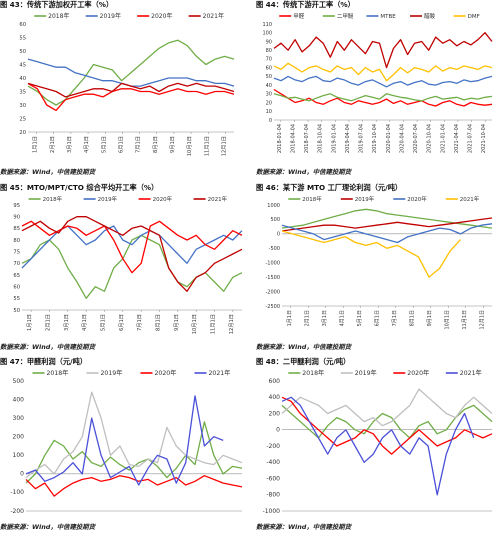 The width and height of the screenshot is (500, 533). What do you see at coordinates (17, 492) in the screenshot?
I see `y-tick-label: -100` at bounding box center [17, 492].